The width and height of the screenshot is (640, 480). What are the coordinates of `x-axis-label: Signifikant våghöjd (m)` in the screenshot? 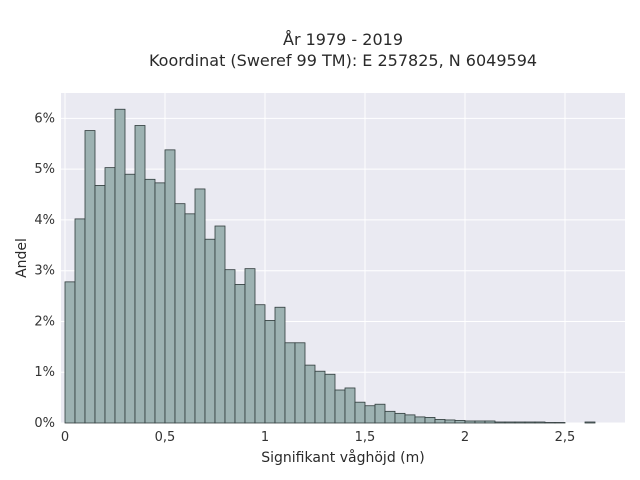 It's located at (342, 457).